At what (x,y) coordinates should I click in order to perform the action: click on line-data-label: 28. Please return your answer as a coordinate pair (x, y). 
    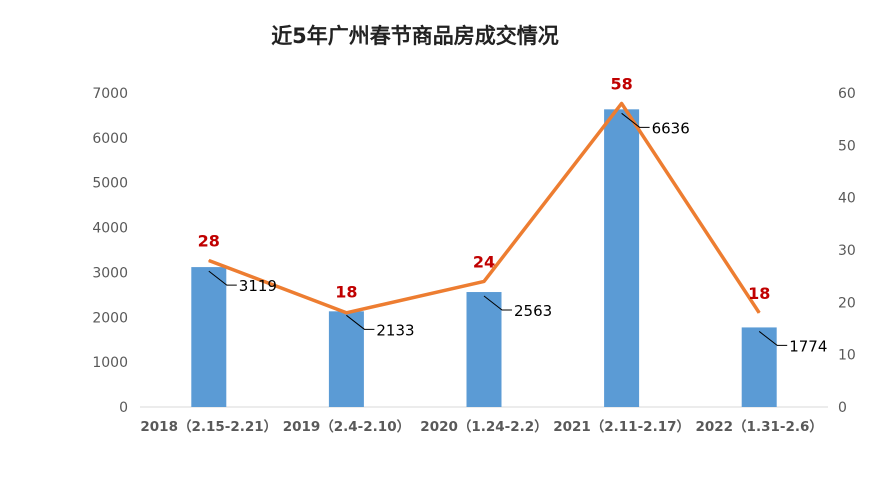
    Looking at the image, I should click on (209, 240).